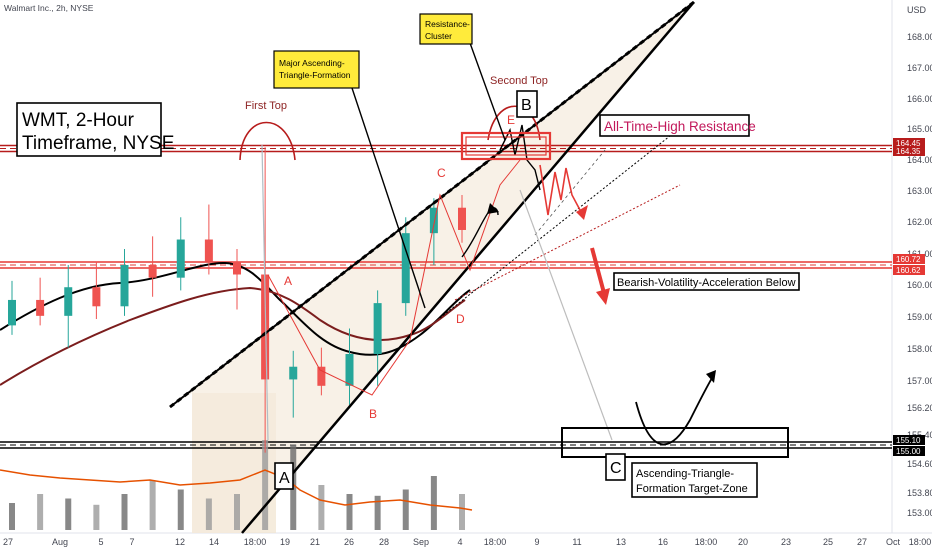 The width and height of the screenshot is (932, 550). I want to click on y-tick-label: 162.00, so click(919, 222).